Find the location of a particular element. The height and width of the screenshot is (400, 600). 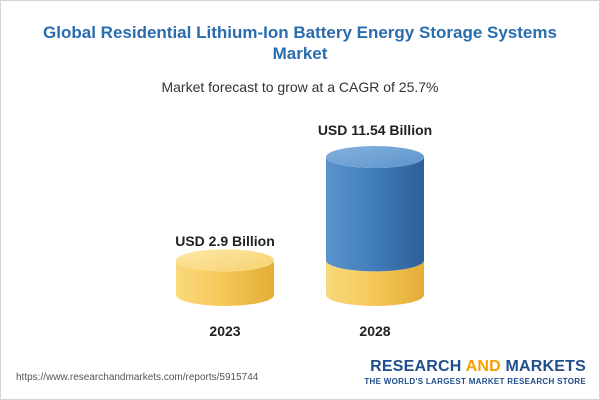

bar-2023-top is located at coordinates (225, 260).